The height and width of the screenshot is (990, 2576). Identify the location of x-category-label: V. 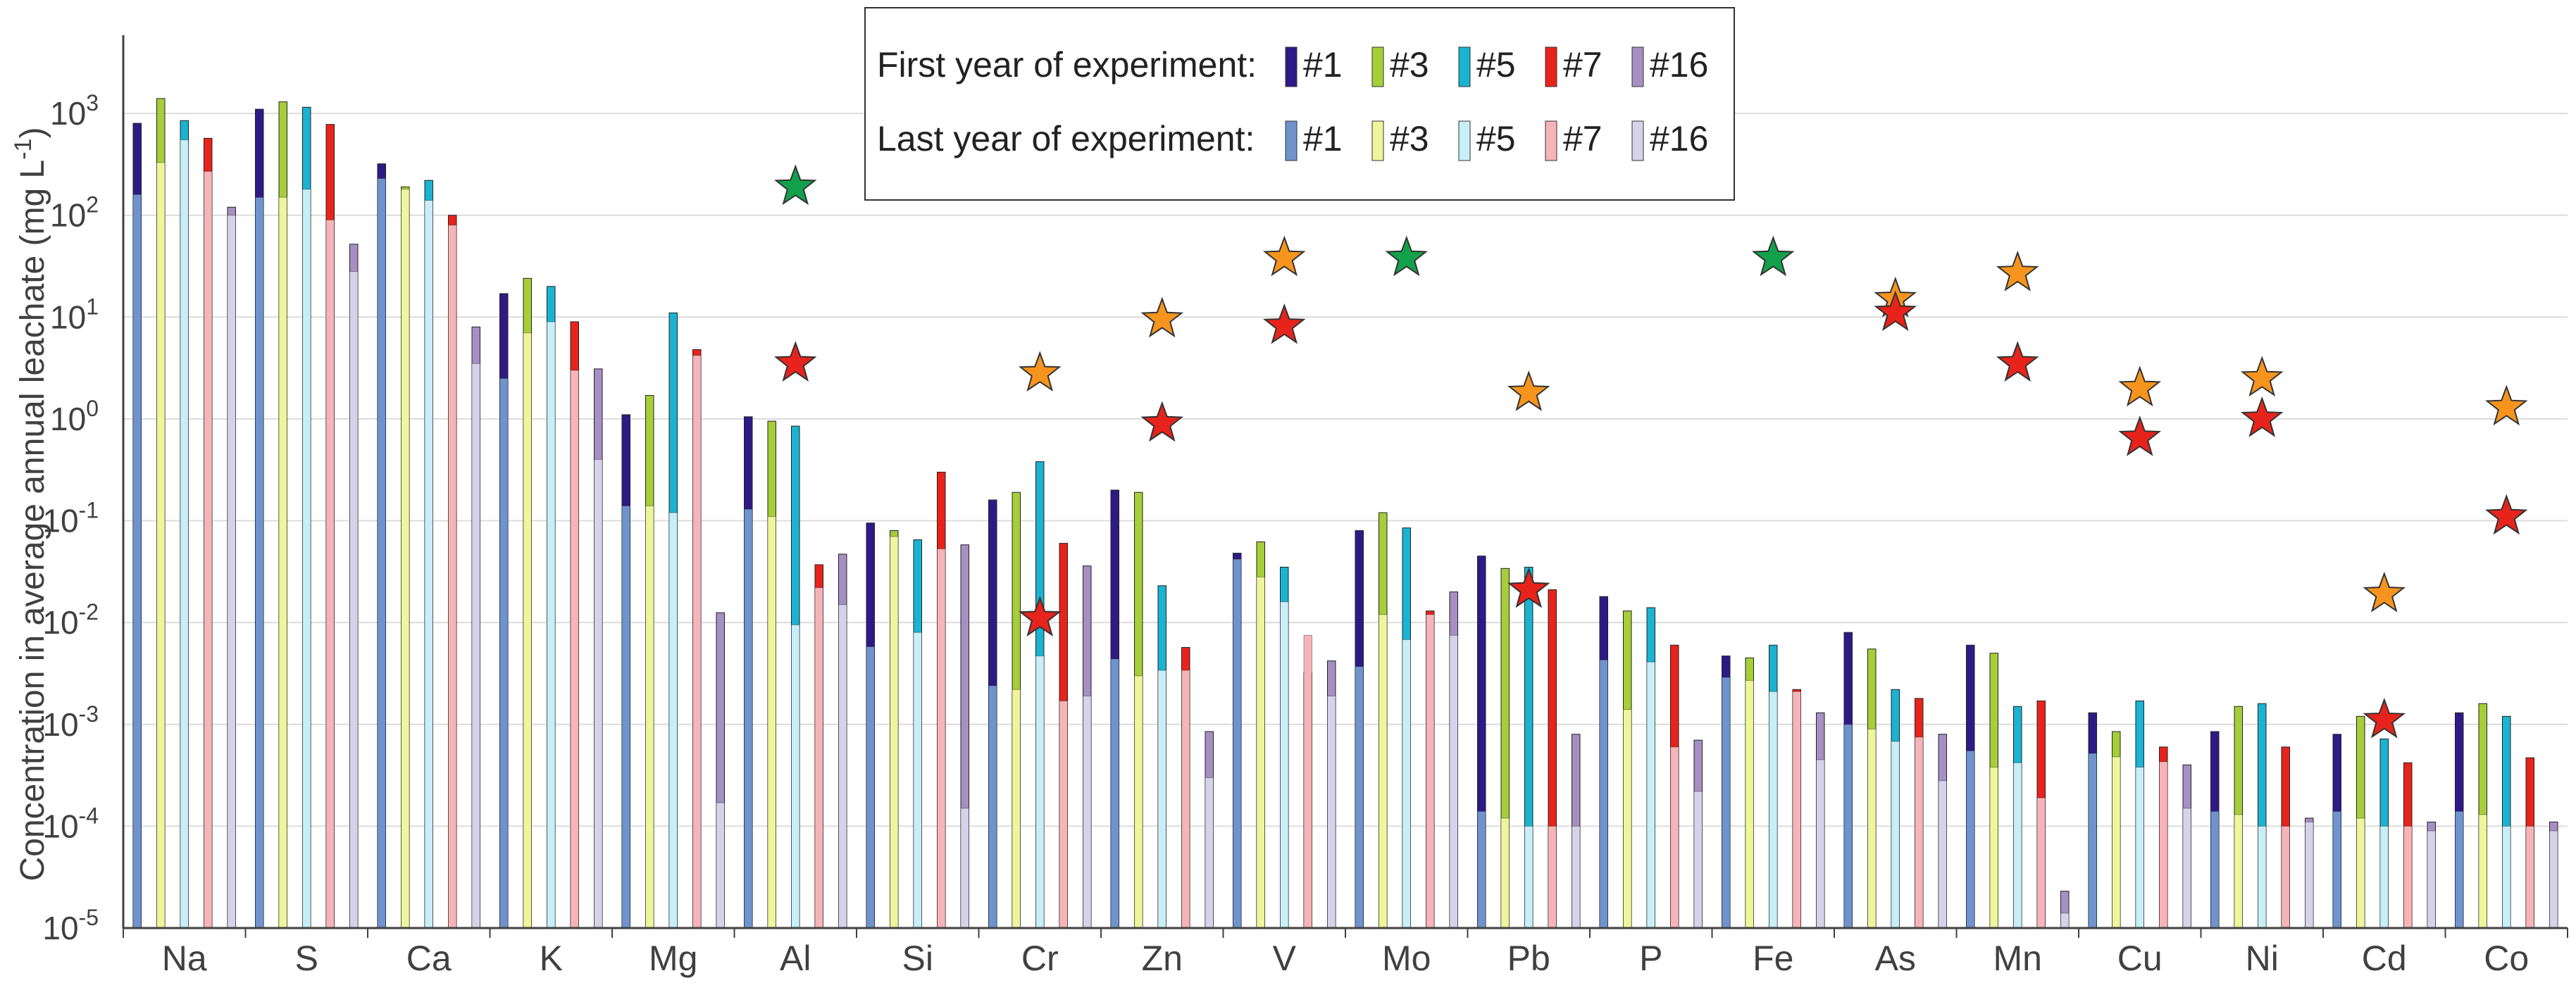
(1285, 958).